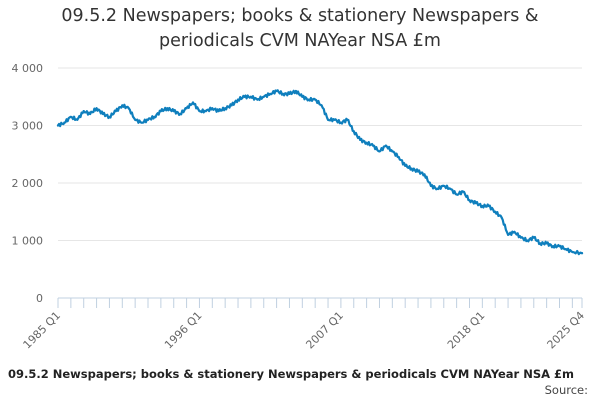  I want to click on x-axis-tick-labels: 1985 Q1 1996 Q1 2007 Q1 2018 Q1 2025 Q4, so click(304, 330).